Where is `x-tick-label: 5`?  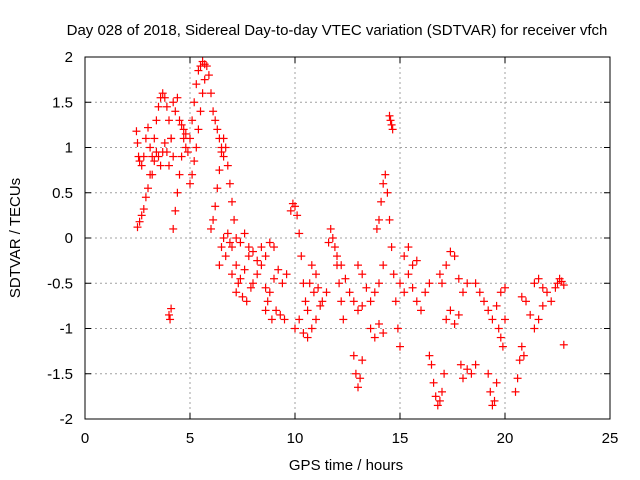
x-tick-label: 5 is located at coordinates (190, 438).